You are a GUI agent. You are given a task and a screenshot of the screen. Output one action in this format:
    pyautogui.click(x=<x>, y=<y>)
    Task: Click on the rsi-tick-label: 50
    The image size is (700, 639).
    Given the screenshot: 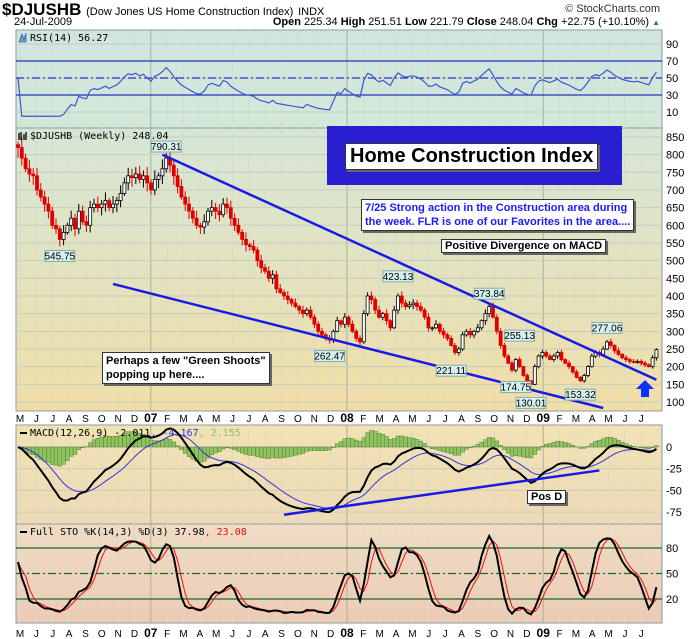 What is the action you would take?
    pyautogui.click(x=672, y=79)
    